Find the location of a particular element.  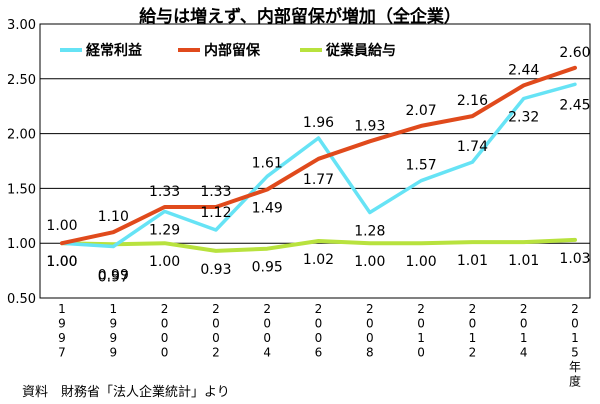

data-label: 1.28 is located at coordinates (369, 232).